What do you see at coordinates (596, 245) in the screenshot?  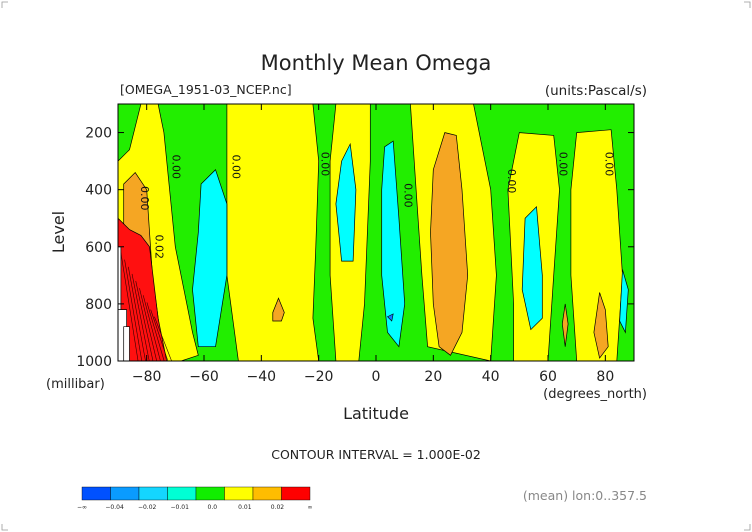 I see `yellow-region-nh-high` at bounding box center [596, 245].